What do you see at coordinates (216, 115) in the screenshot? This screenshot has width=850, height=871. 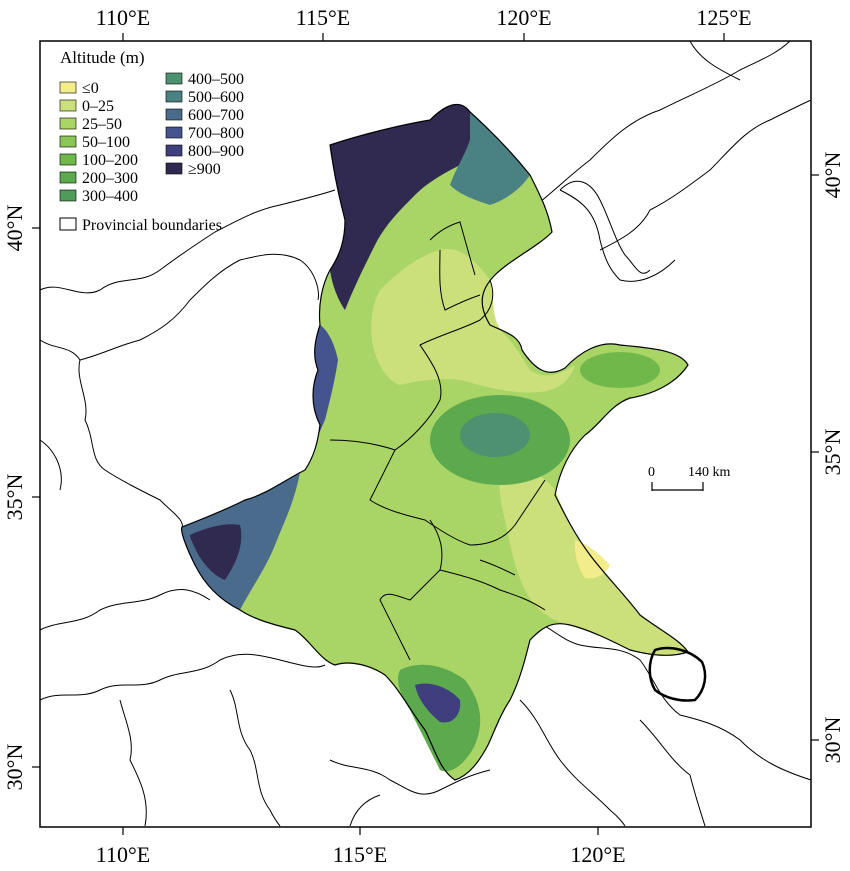 I see `legend-label-right-3: 600–700` at bounding box center [216, 115].